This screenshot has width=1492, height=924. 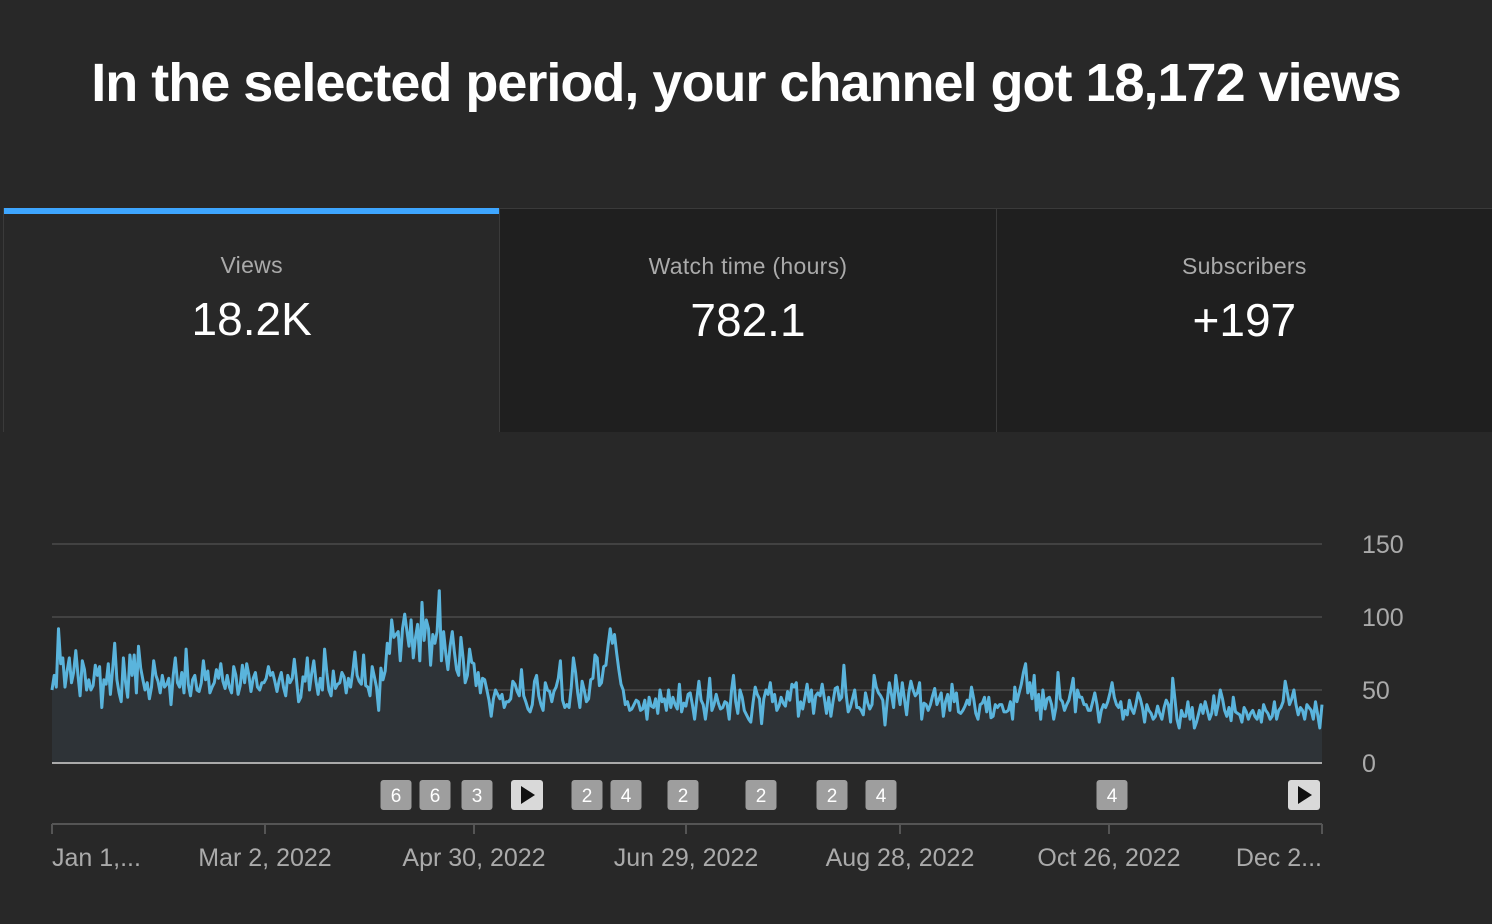 What do you see at coordinates (1376, 691) in the screenshot?
I see `y-tick-label: 50` at bounding box center [1376, 691].